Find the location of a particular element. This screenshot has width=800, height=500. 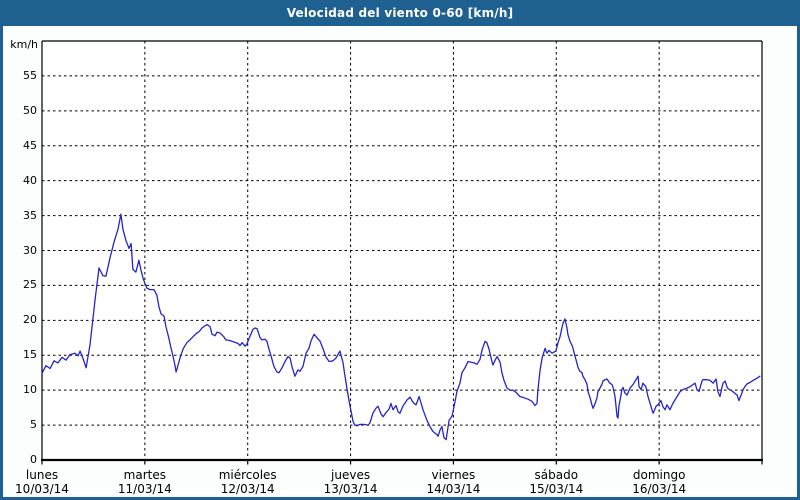

y-tick-label: 35 is located at coordinates (30, 215).